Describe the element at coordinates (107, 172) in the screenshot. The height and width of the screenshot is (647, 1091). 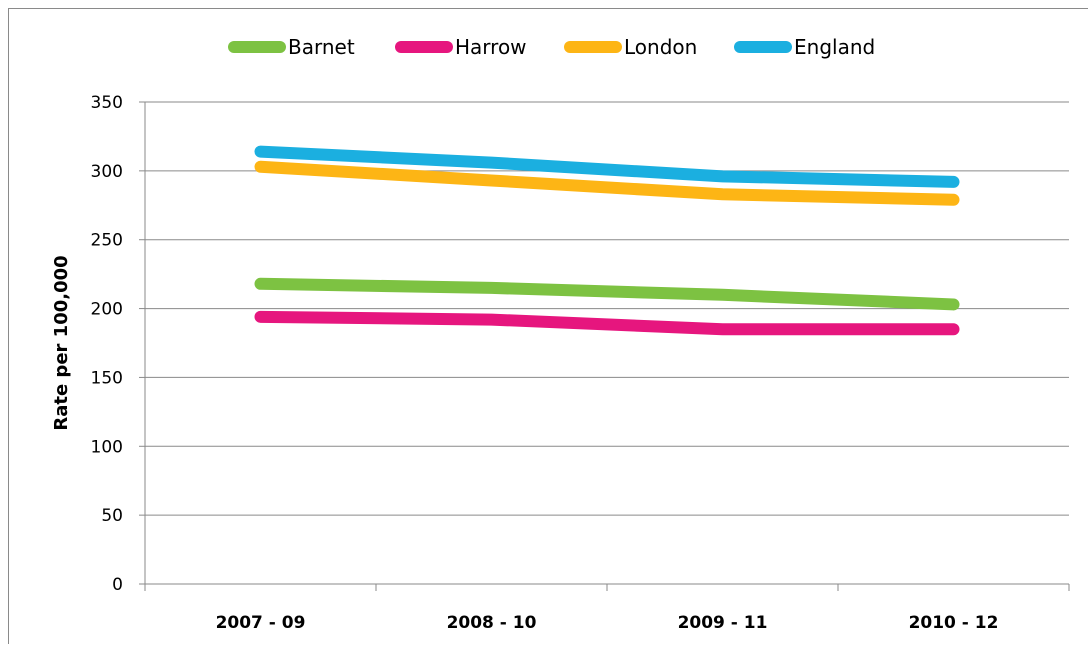
I see `y-tick-label: 300` at that location.